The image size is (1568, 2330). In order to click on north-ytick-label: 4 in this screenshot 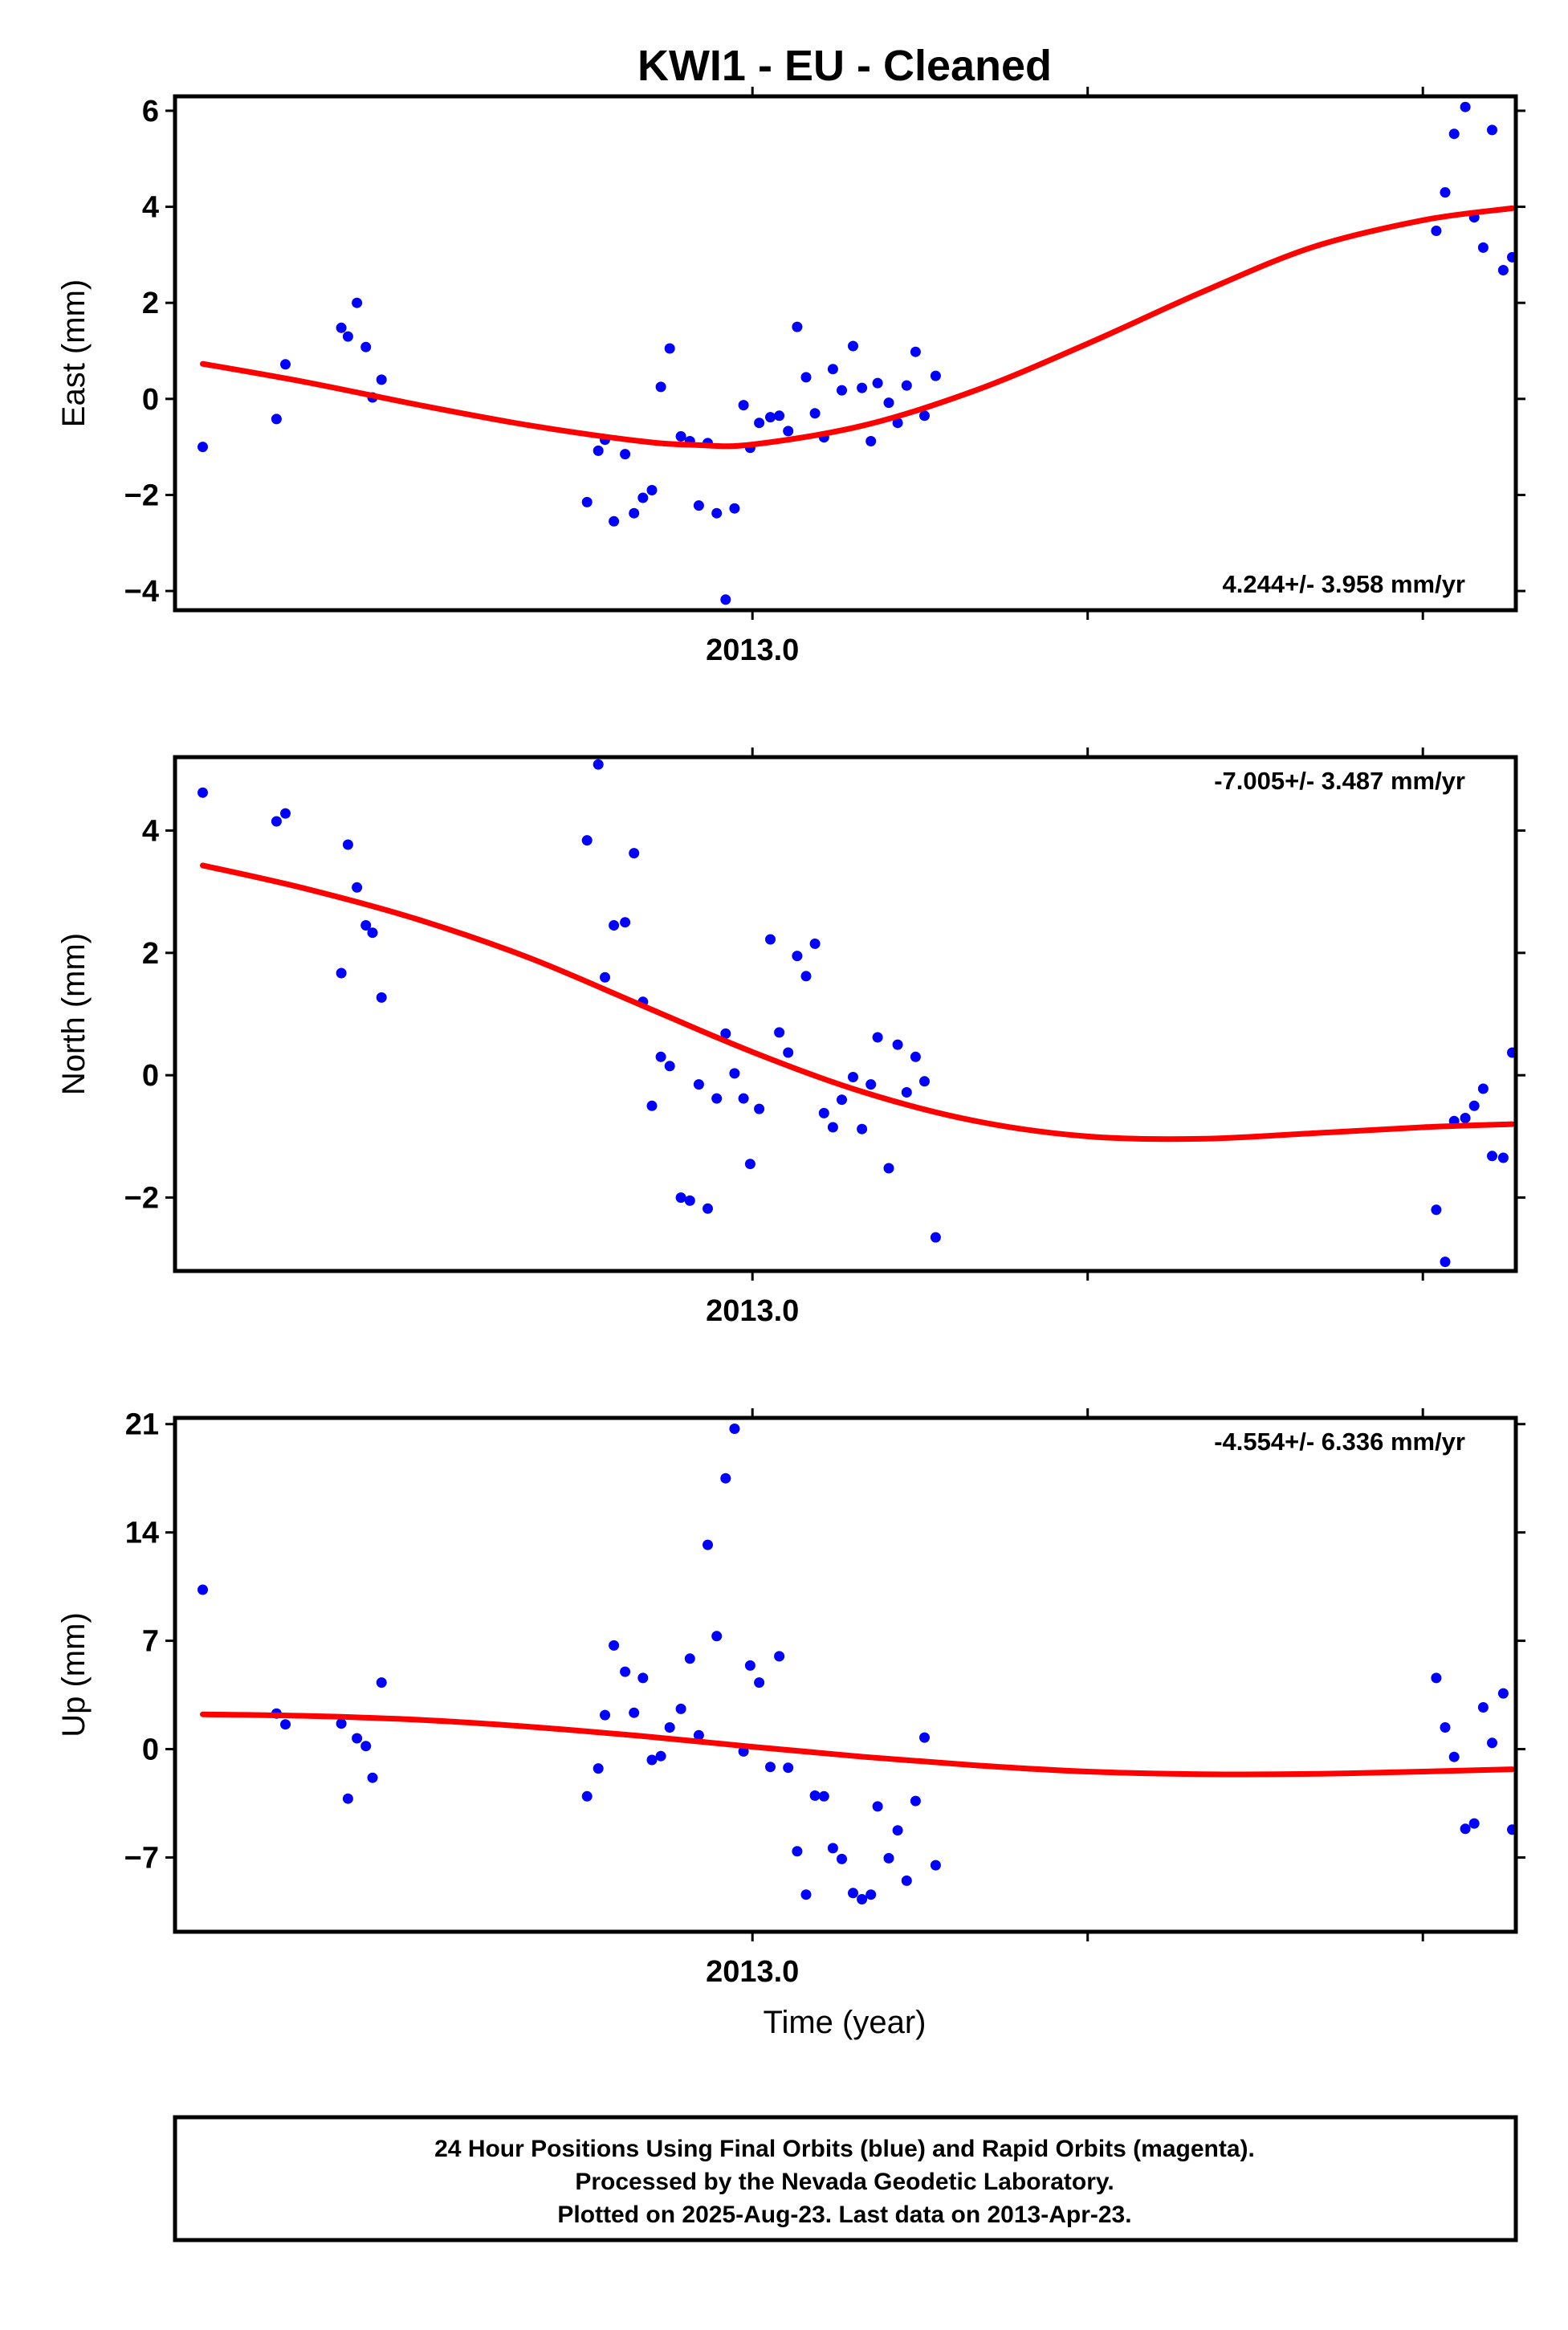, I will do `click(150, 831)`.